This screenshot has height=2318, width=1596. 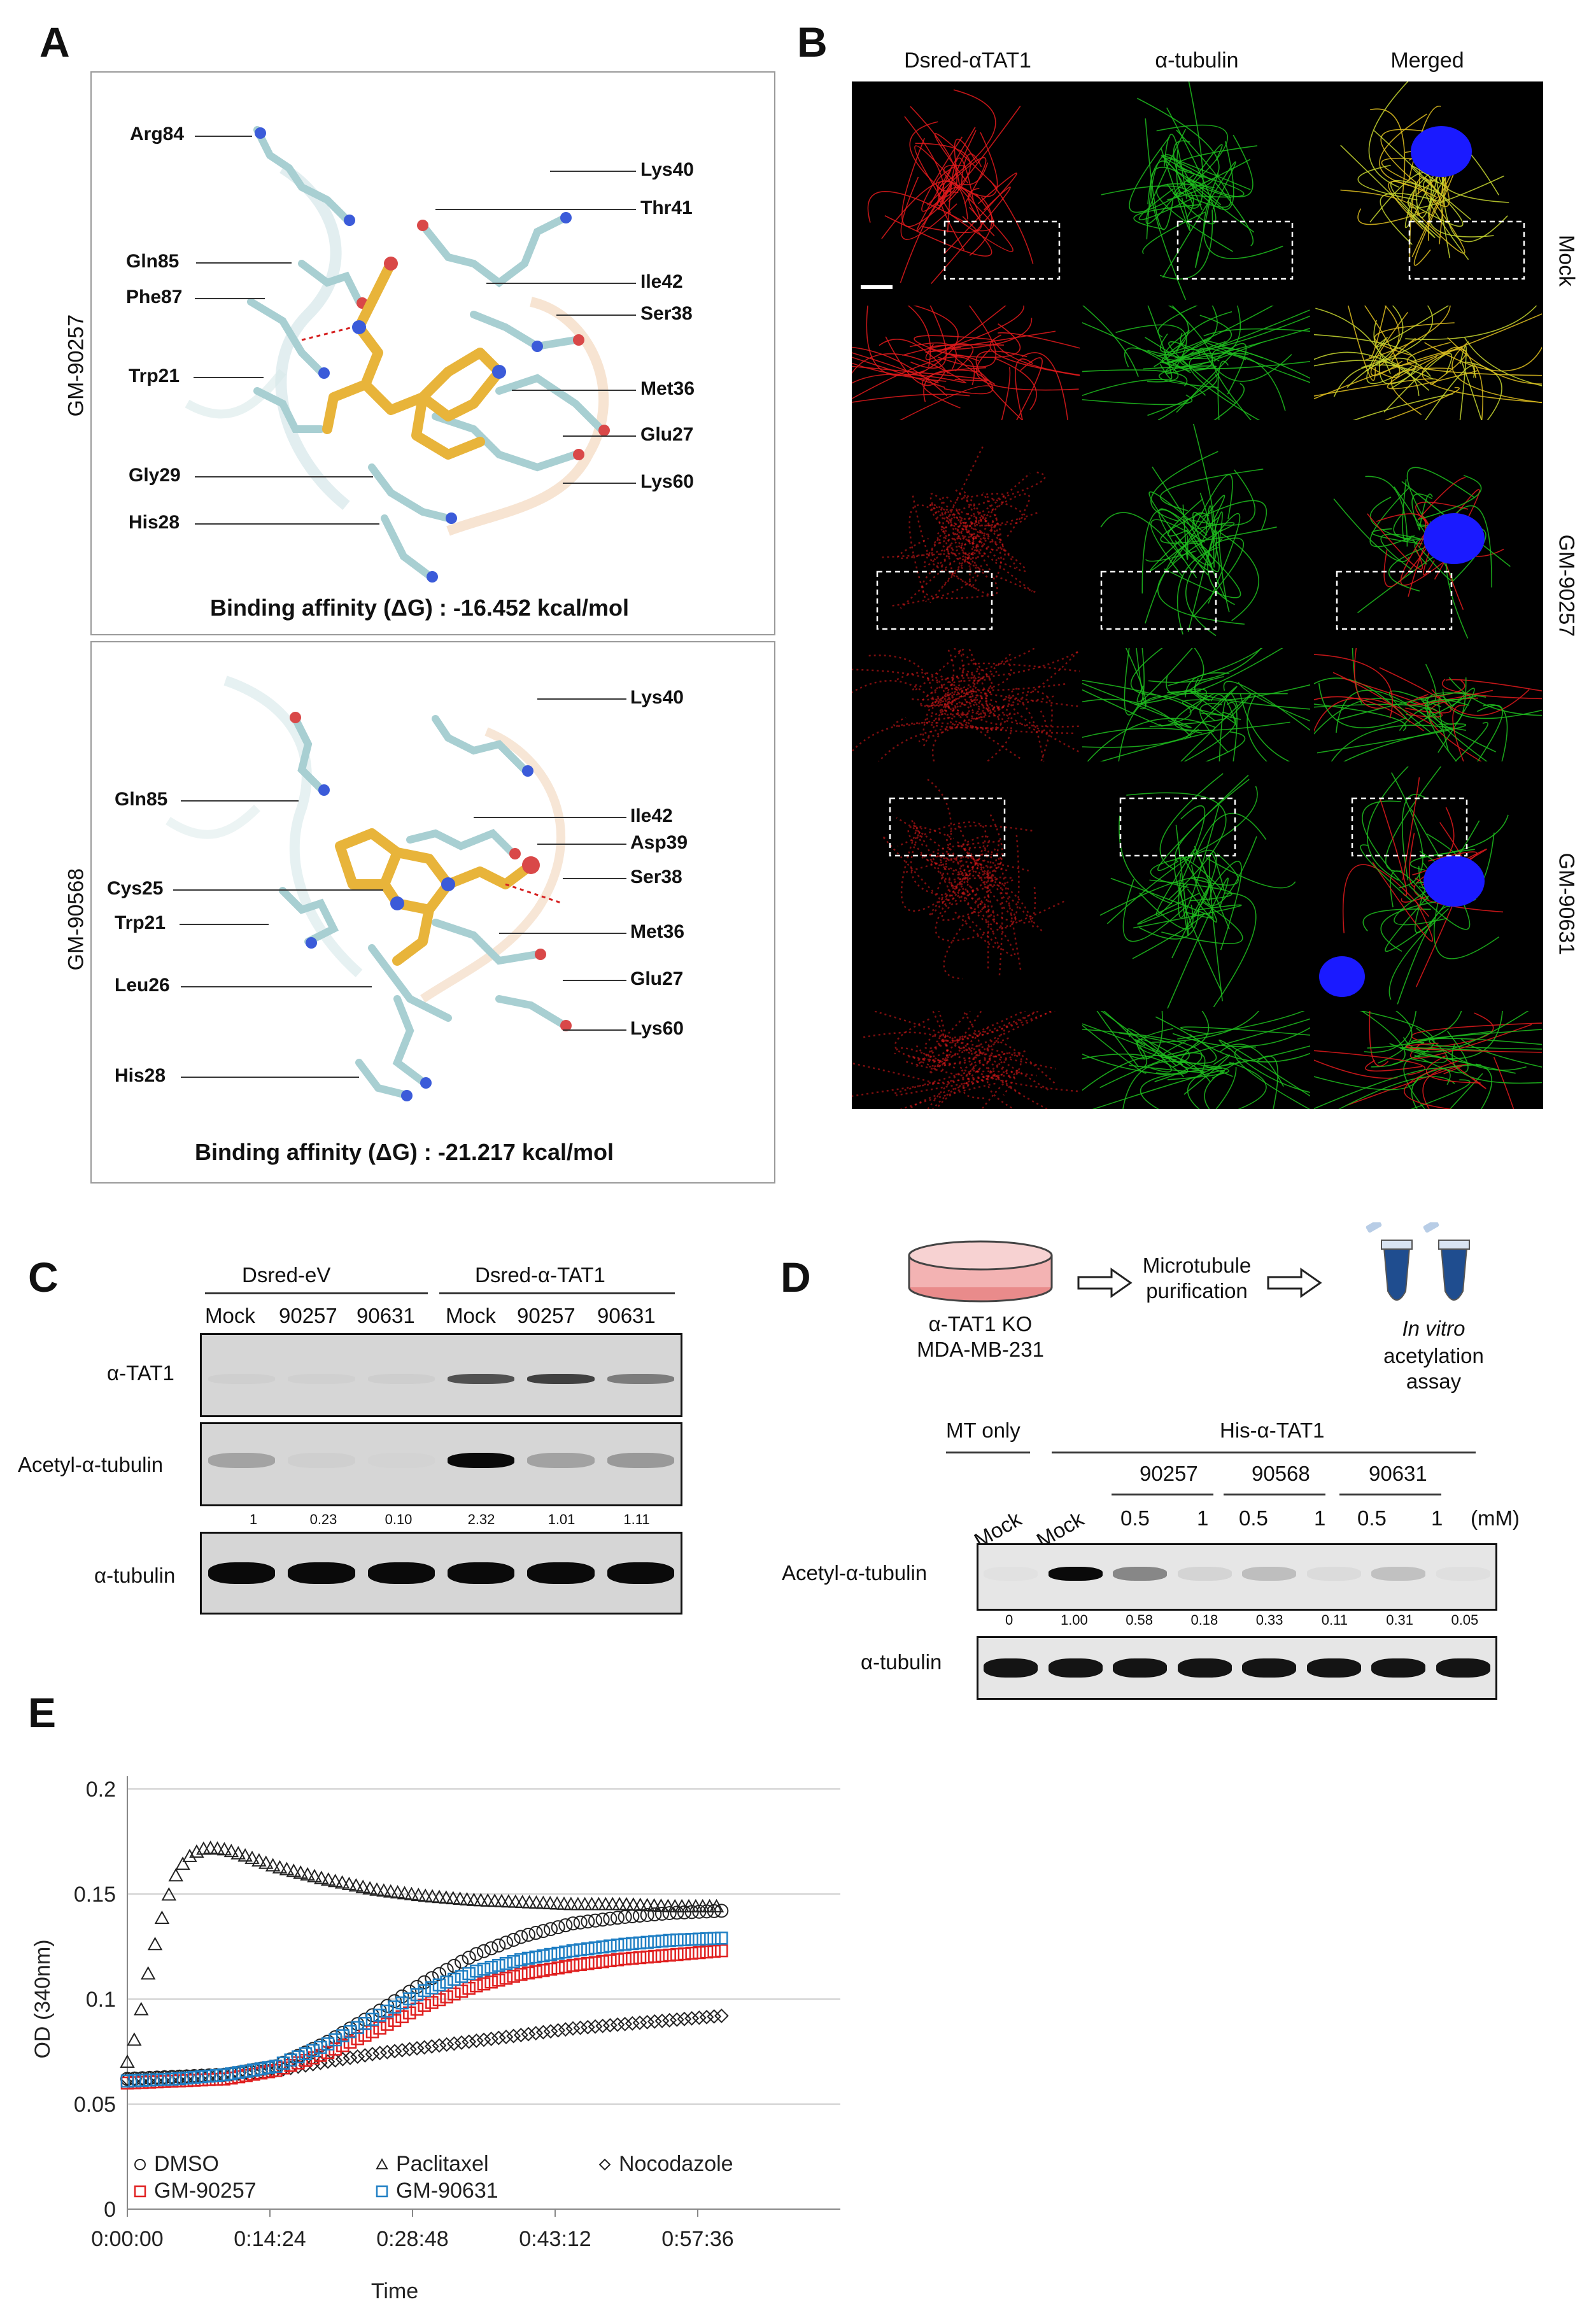 What do you see at coordinates (1140, 1620) in the screenshot?
I see `quant-value: 0.58` at bounding box center [1140, 1620].